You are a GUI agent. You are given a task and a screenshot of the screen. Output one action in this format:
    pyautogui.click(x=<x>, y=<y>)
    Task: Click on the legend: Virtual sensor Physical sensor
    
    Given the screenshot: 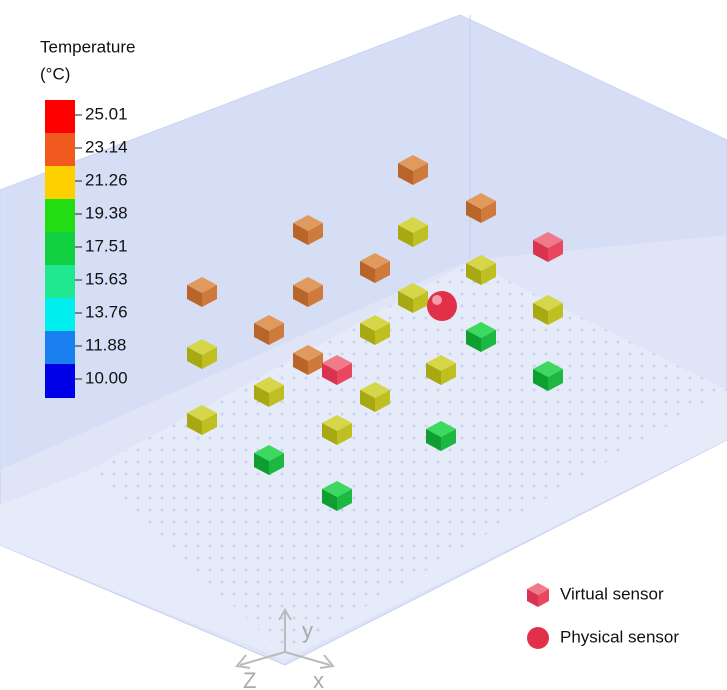 What is the action you would take?
    pyautogui.click(x=603, y=616)
    